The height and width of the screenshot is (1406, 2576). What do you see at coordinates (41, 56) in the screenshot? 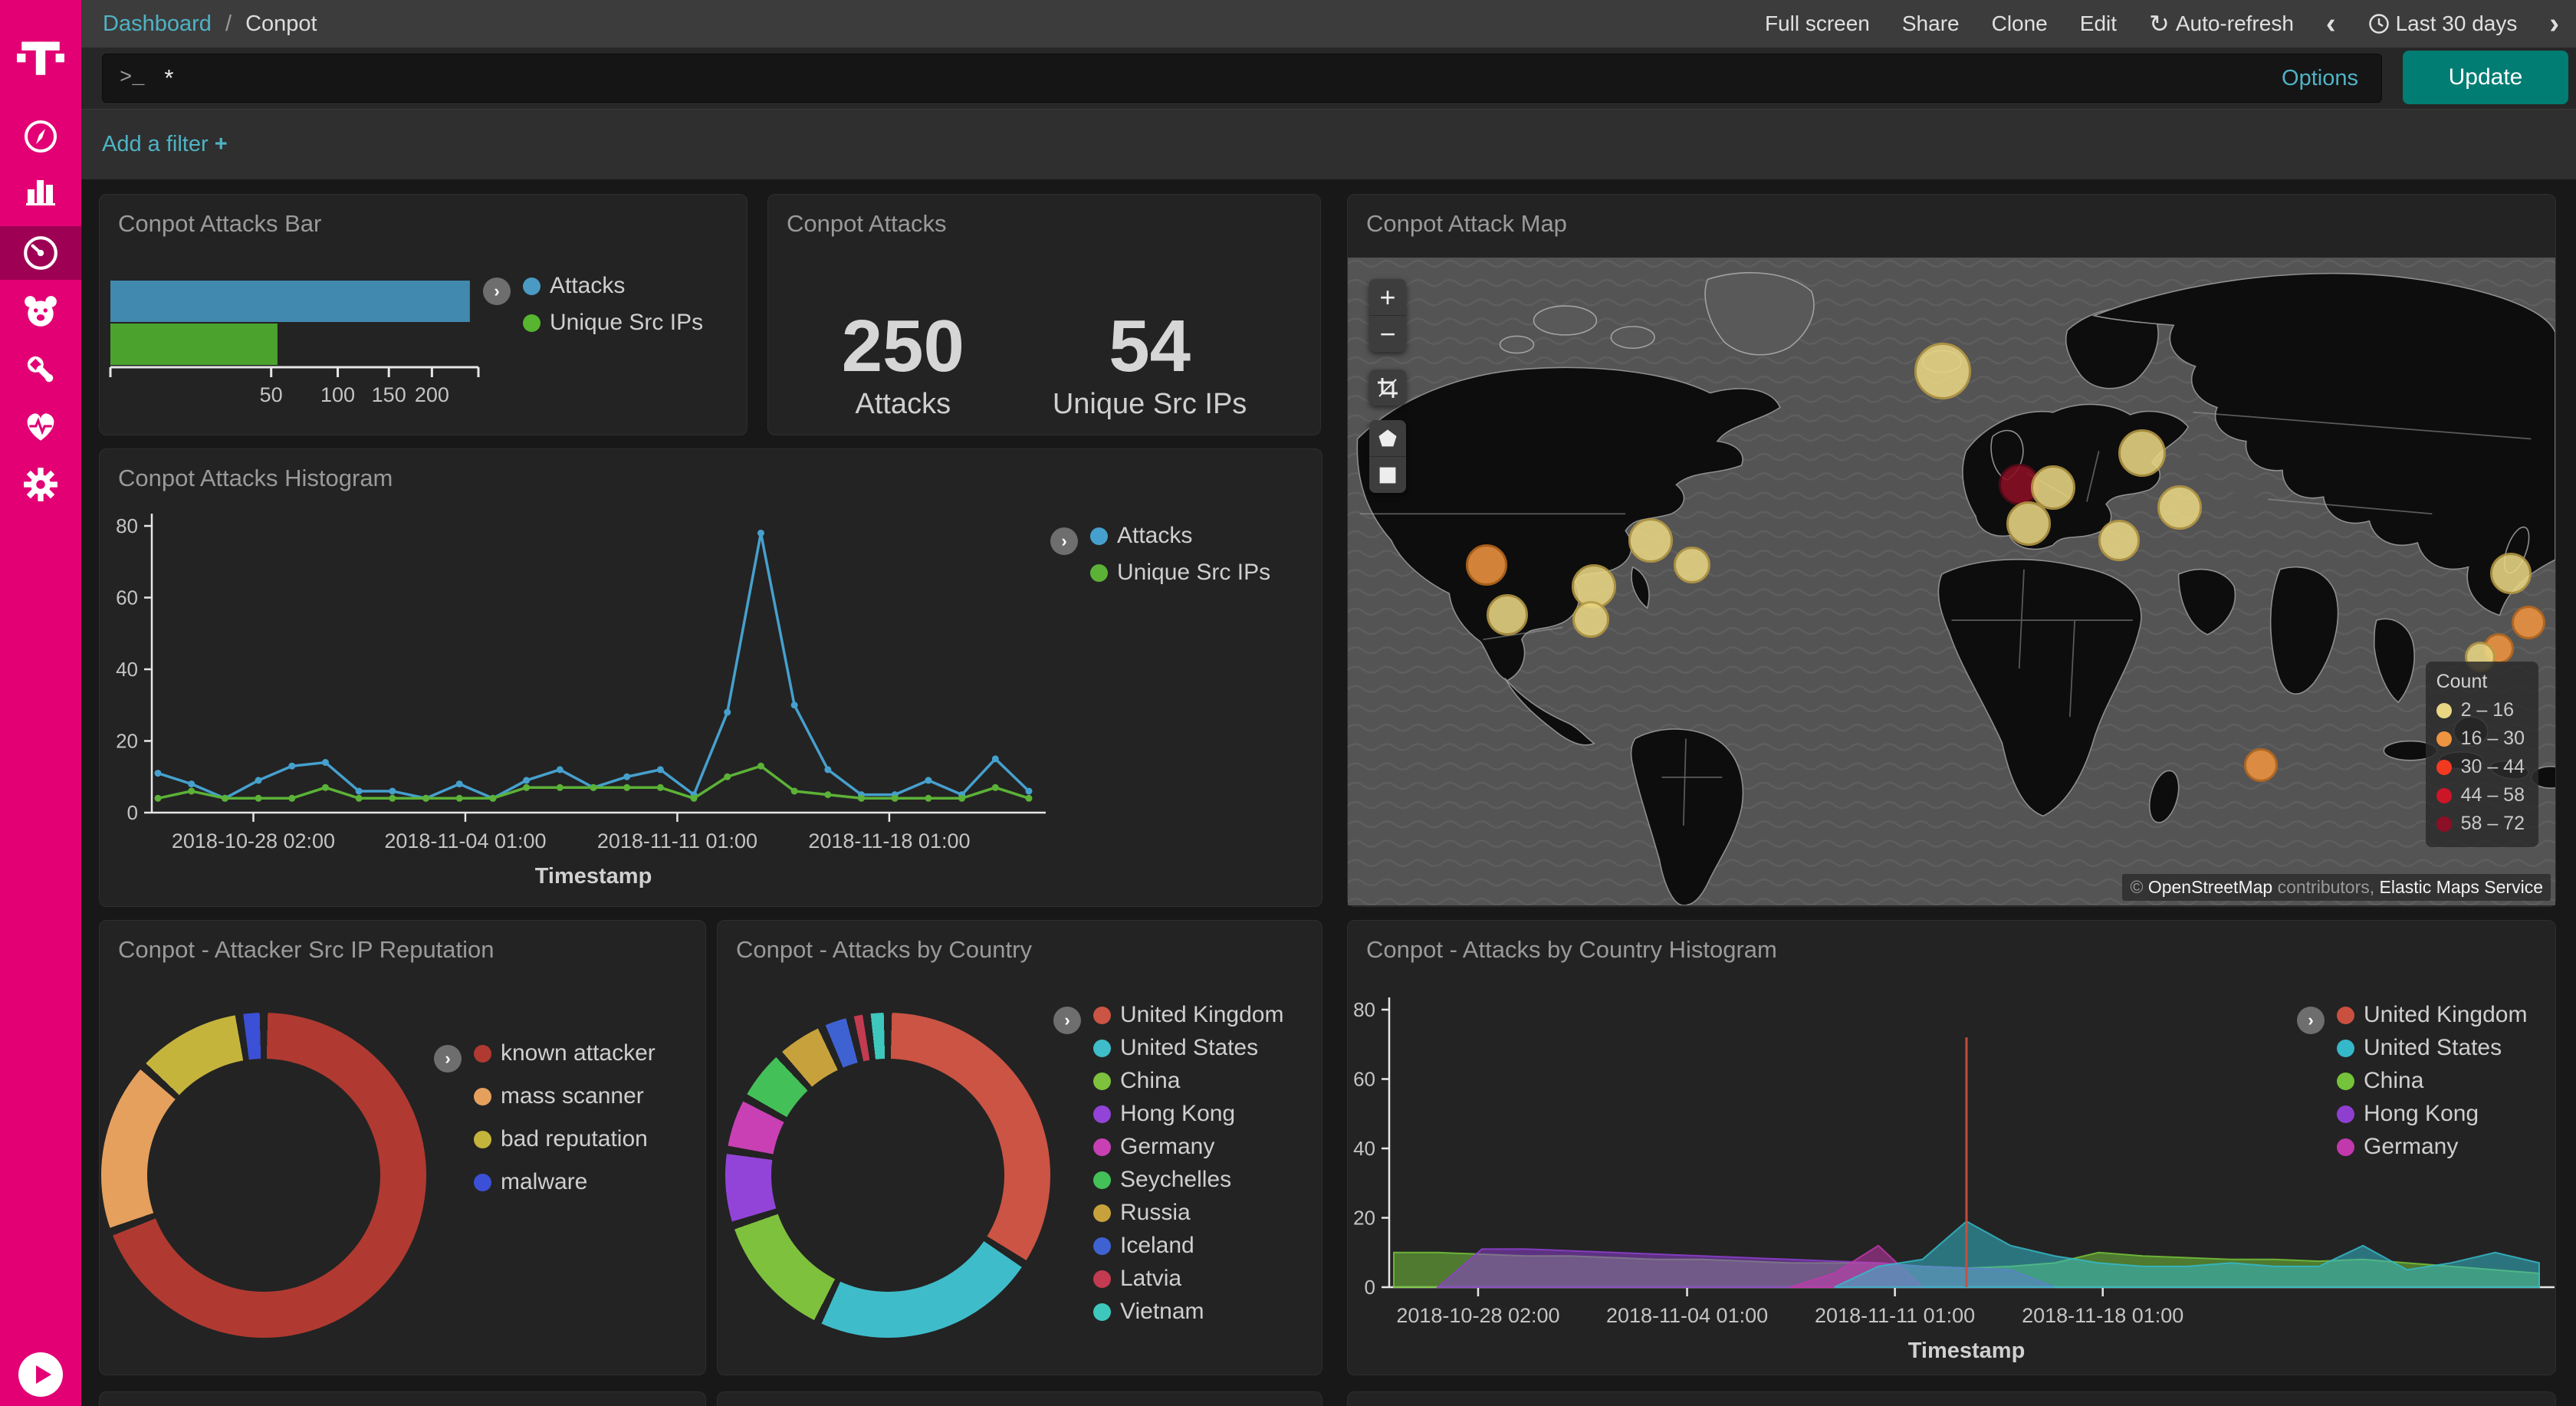
I see `telekom-logo` at bounding box center [41, 56].